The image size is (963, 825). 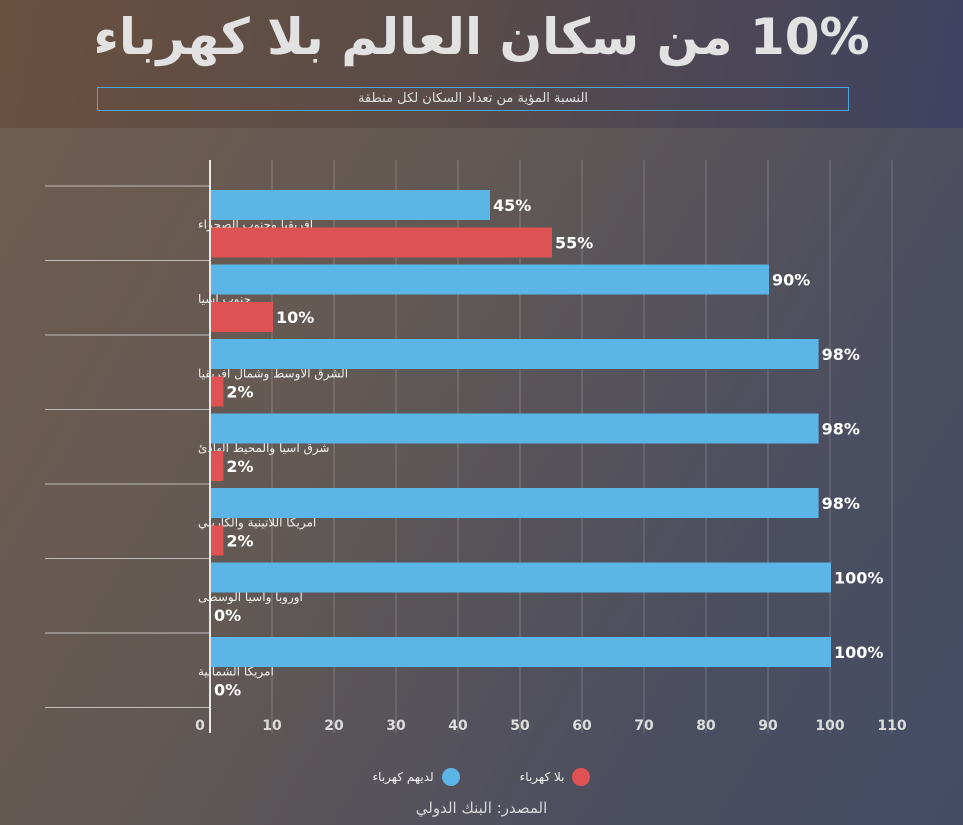 What do you see at coordinates (768, 726) in the screenshot?
I see `x-tick-label: 90` at bounding box center [768, 726].